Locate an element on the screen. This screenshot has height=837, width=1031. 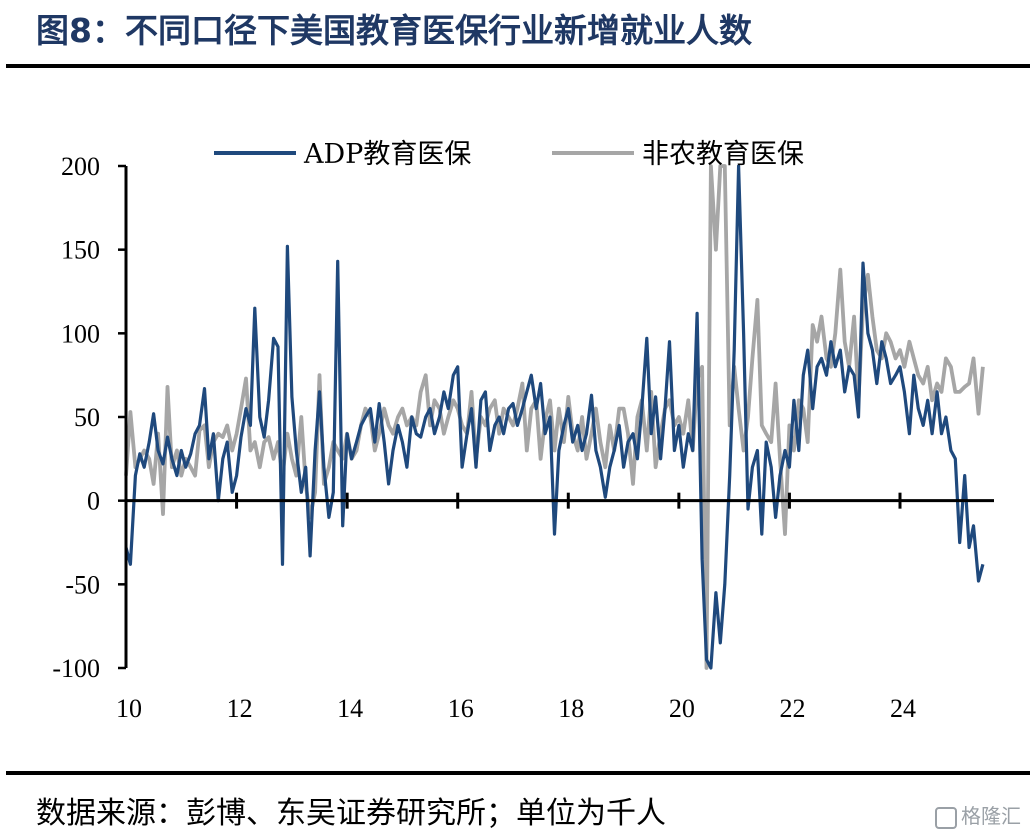
x-tick-label: 24 is located at coordinates (903, 708).